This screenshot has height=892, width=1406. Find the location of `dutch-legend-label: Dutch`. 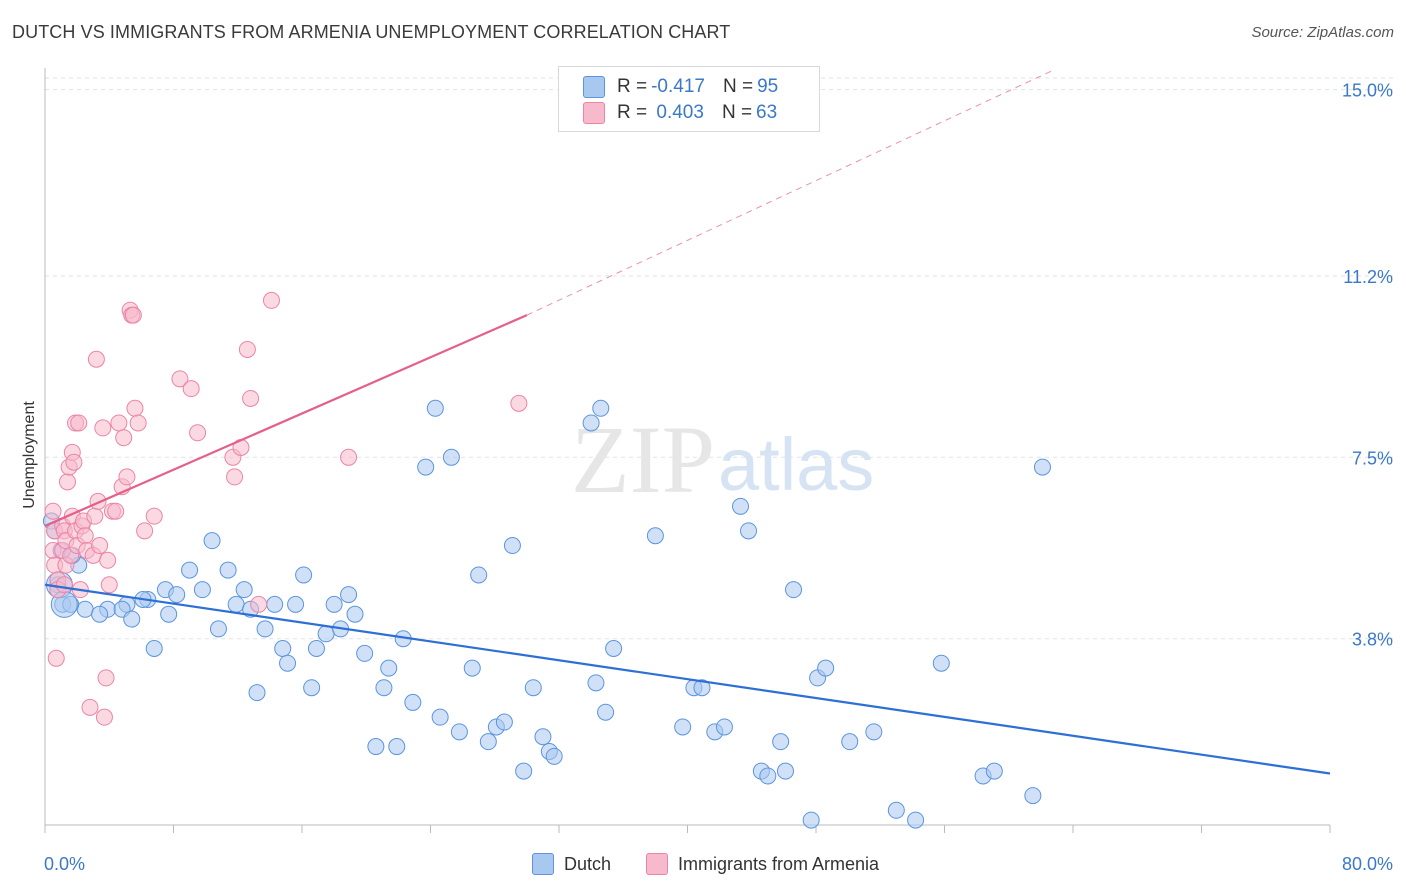

dutch-legend-label: Dutch is located at coordinates (588, 863).